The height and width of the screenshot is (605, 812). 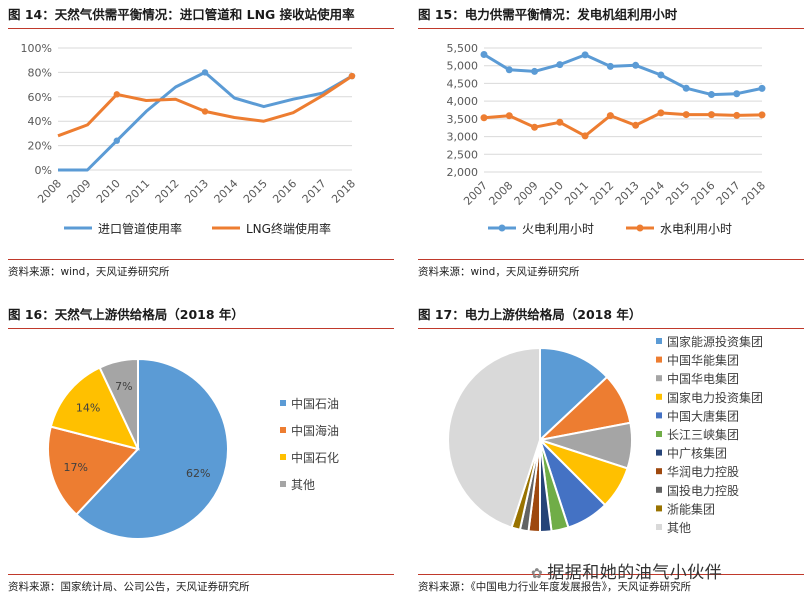 What do you see at coordinates (696, 229) in the screenshot?
I see `legend-label: 水电利用小时` at bounding box center [696, 229].